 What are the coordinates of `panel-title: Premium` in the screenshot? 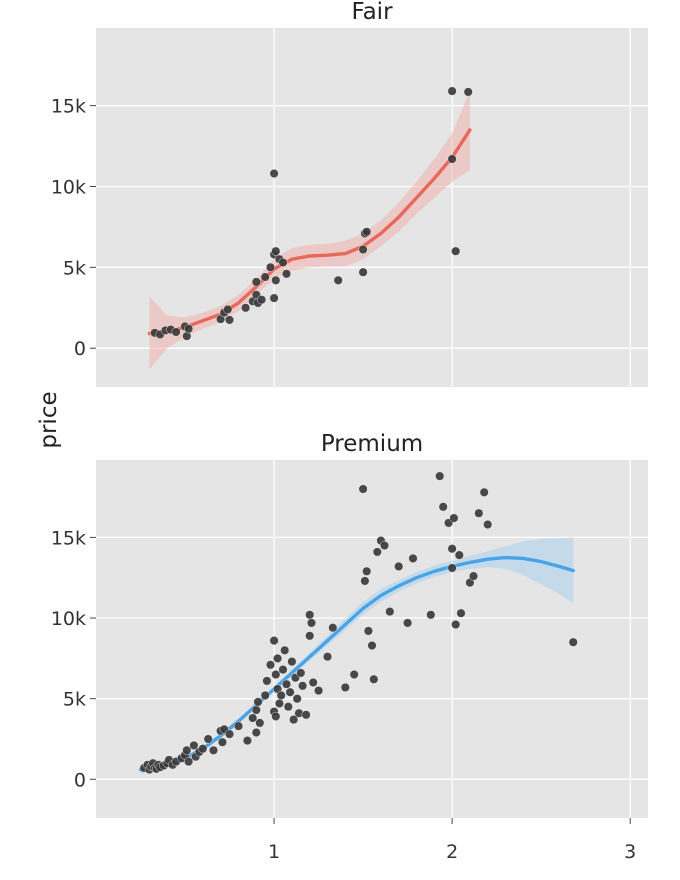 It's located at (372, 444).